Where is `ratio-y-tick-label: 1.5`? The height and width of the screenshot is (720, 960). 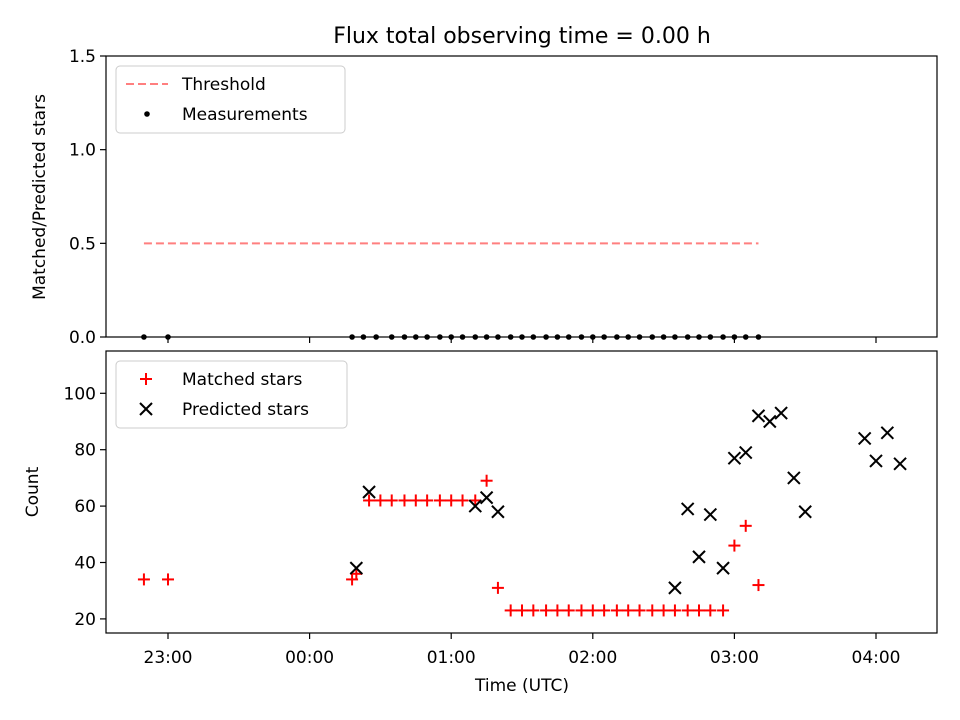 ratio-y-tick-label: 1.5 is located at coordinates (82, 57).